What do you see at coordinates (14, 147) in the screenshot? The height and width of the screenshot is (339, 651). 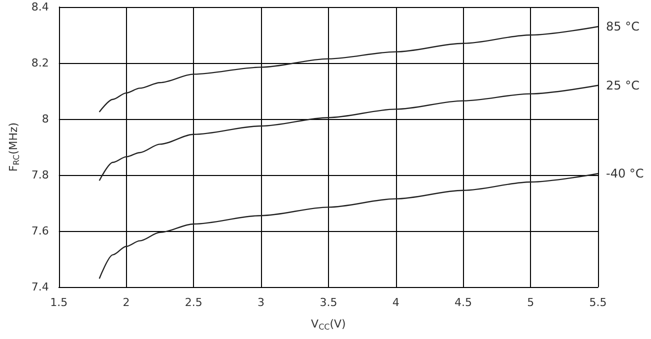 I see `y-axis-title: FRC(MHz)` at bounding box center [14, 147].